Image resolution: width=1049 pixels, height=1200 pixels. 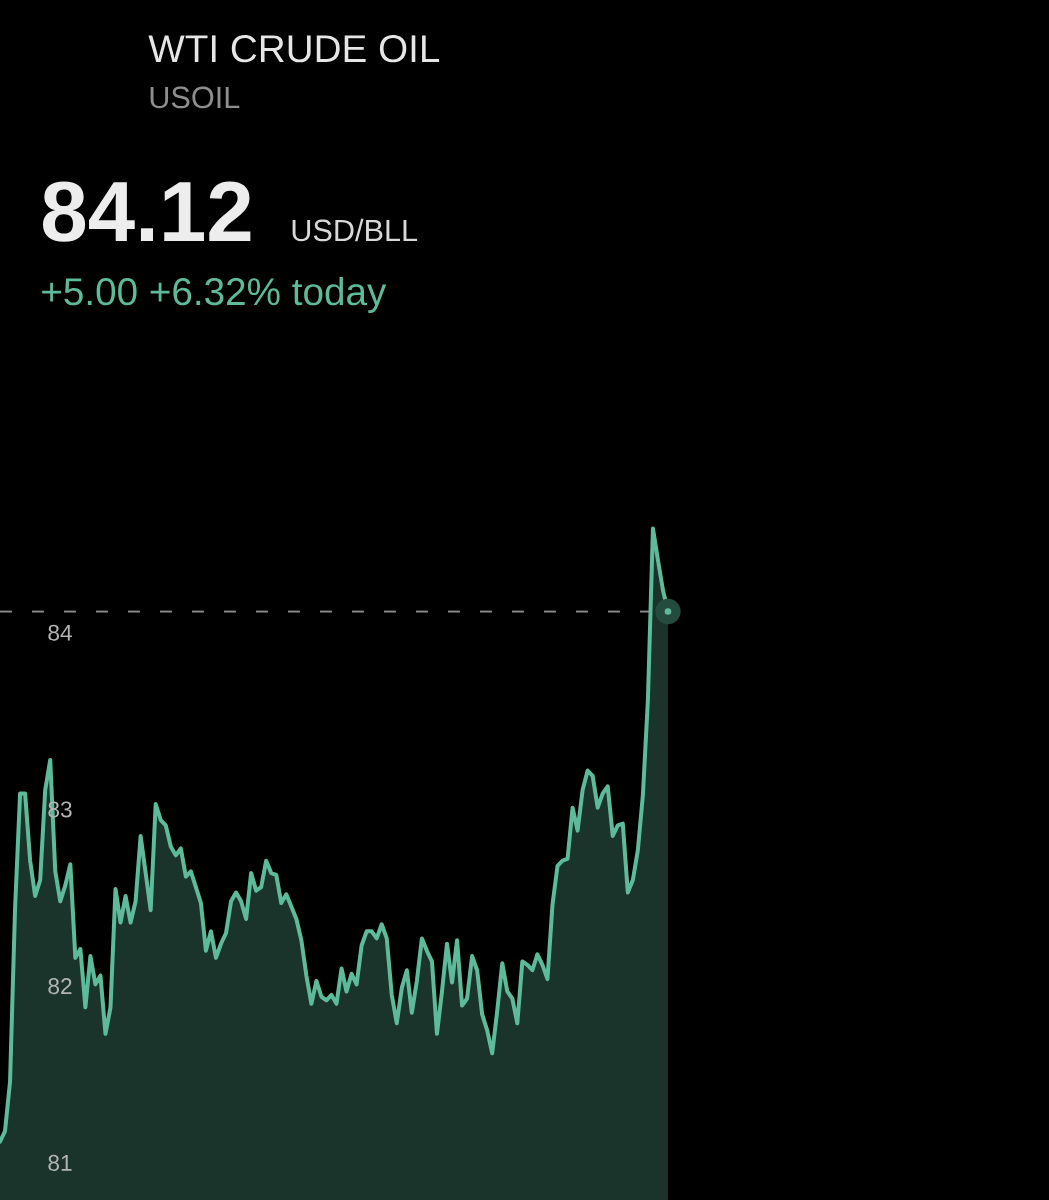 What do you see at coordinates (195, 97) in the screenshot?
I see `text: USOIL` at bounding box center [195, 97].